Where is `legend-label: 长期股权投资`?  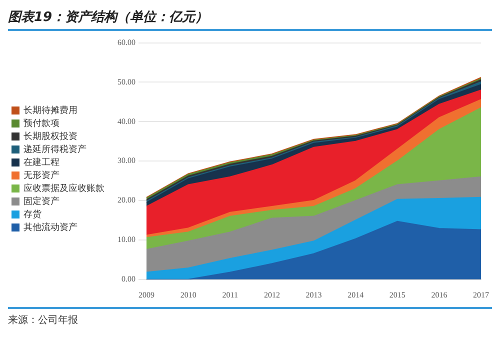 legend-label: 长期股权投资 is located at coordinates (51, 136).